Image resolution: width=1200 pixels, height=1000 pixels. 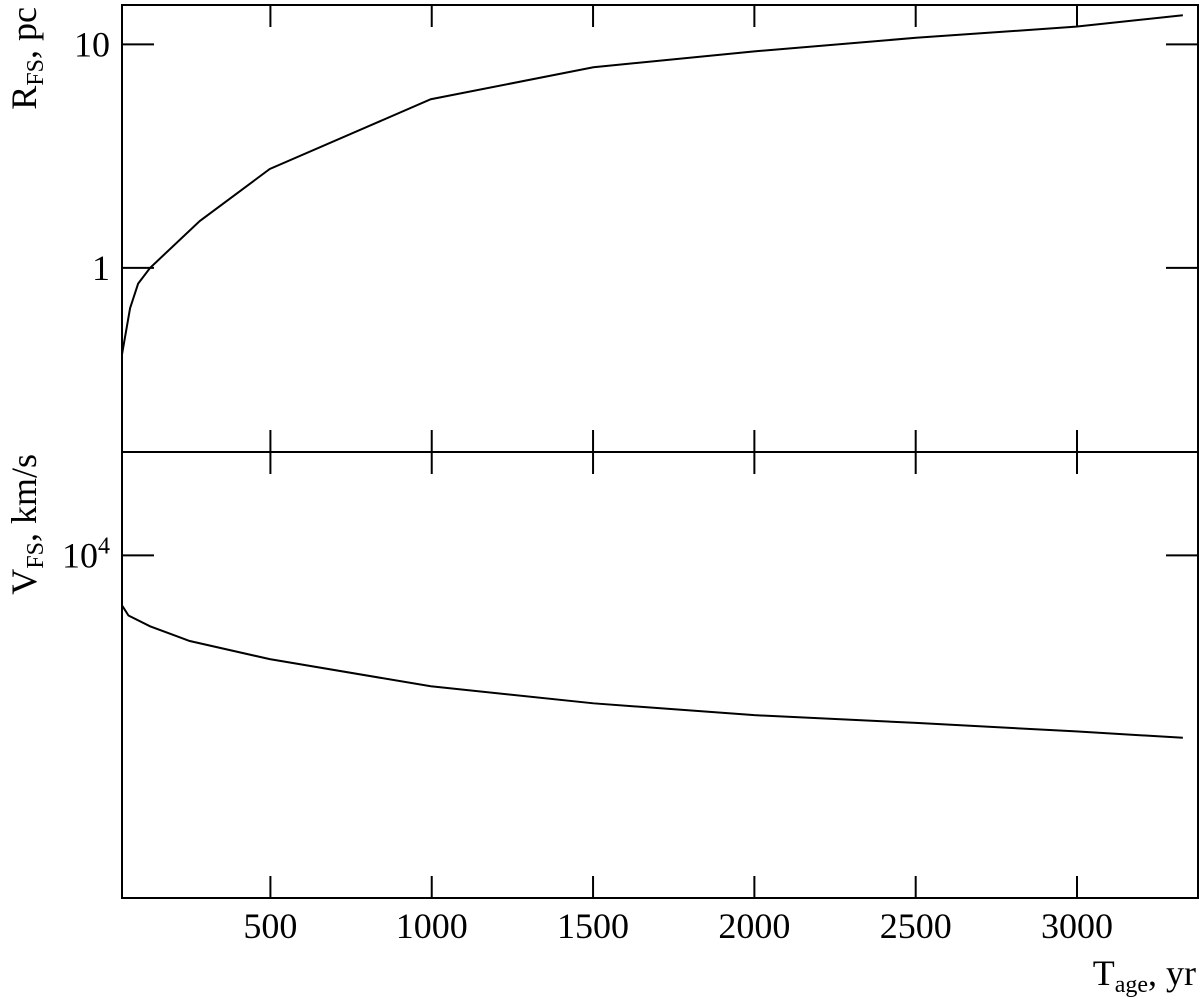 I want to click on y-tick-label: 10, so click(x=92, y=44).